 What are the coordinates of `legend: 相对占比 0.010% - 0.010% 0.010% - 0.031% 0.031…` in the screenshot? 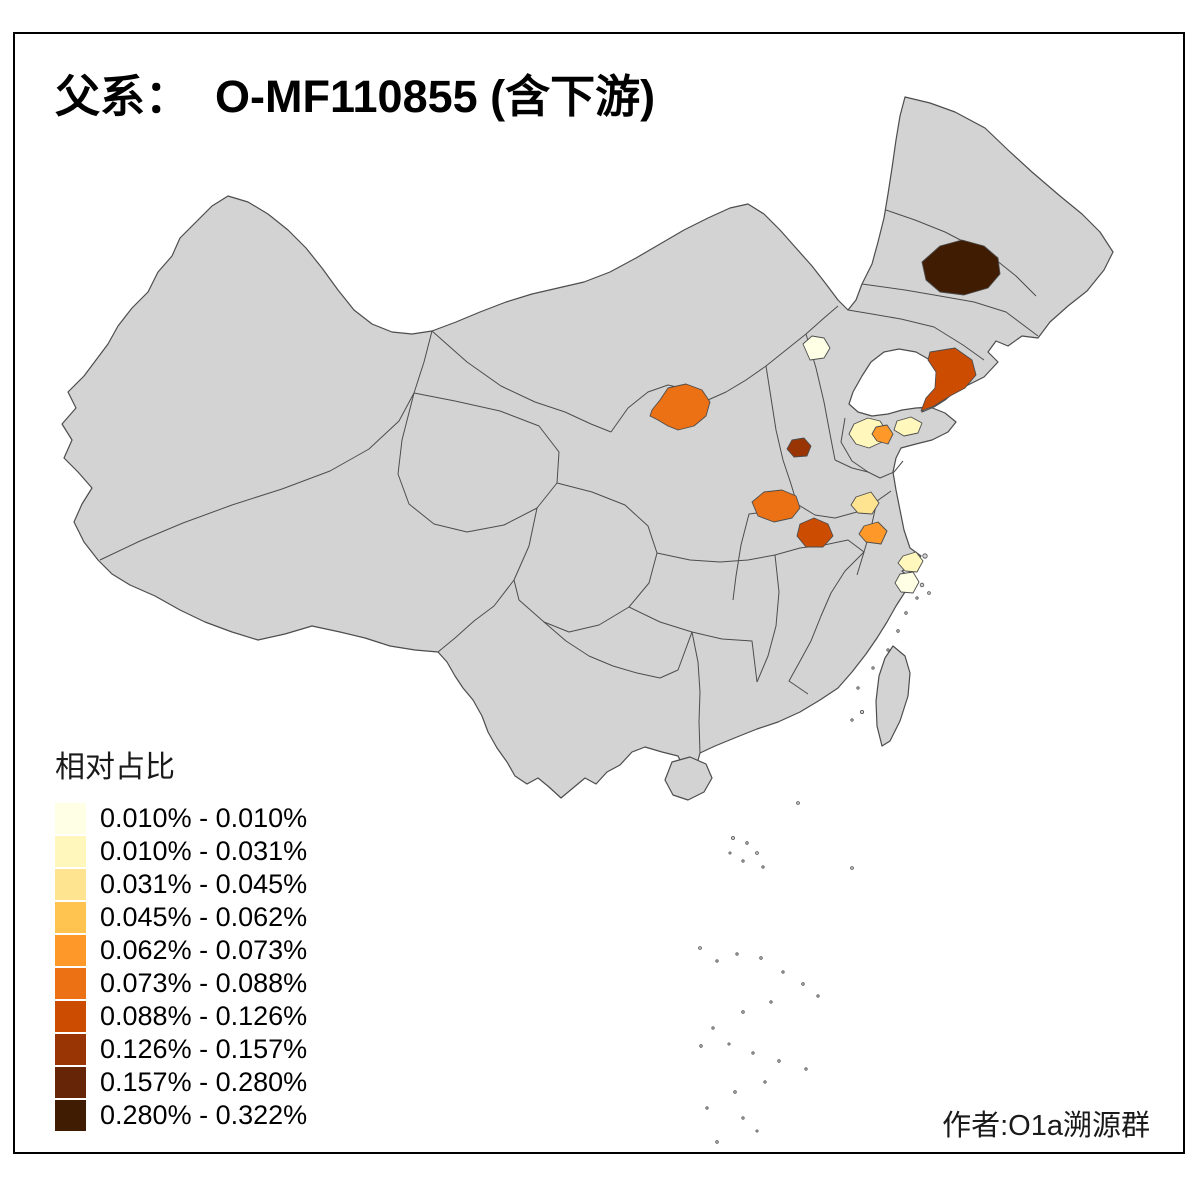 It's located at (181, 937).